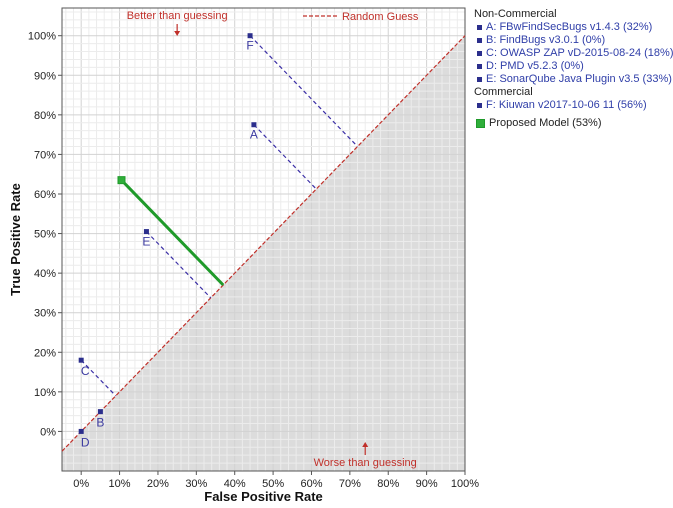 The width and height of the screenshot is (673, 508). I want to click on legend-item-c: C: OWASP ZAP vD-2015-08-24 (18%), so click(573, 53).